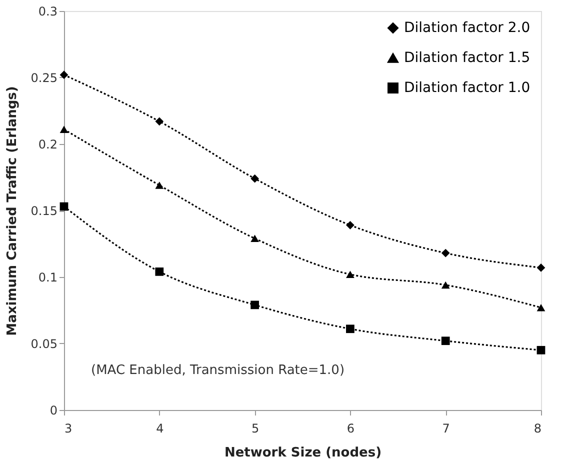 The width and height of the screenshot is (572, 471). I want to click on y-axis-title: Maximum Carried Traffic (Erlangs), so click(12, 211).